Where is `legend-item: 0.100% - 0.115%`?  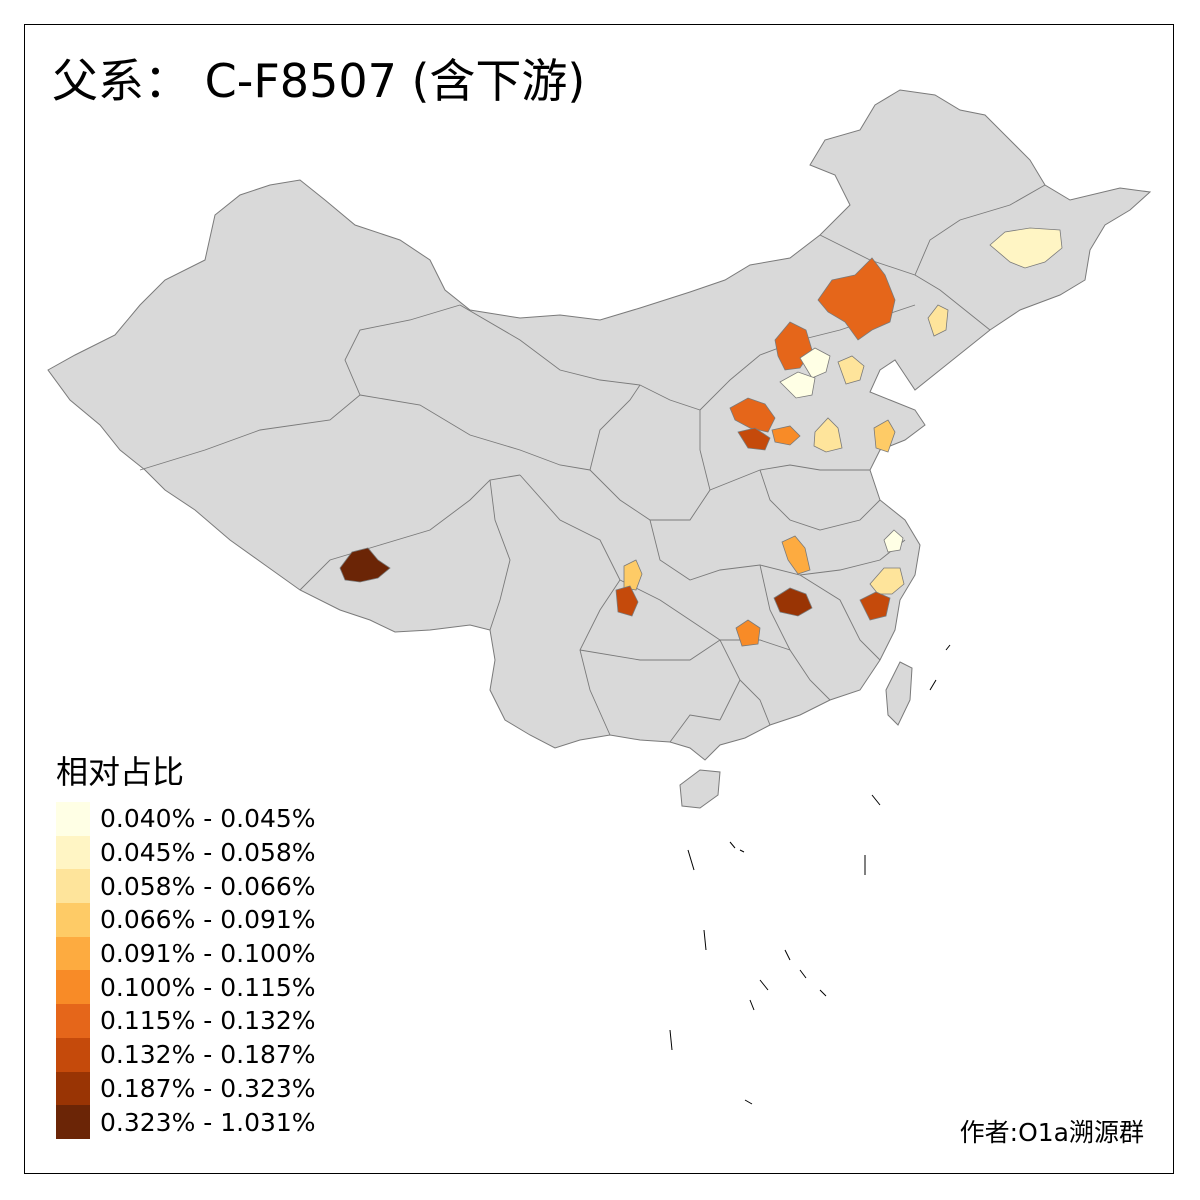
legend-item: 0.100% - 0.115% is located at coordinates (186, 987).